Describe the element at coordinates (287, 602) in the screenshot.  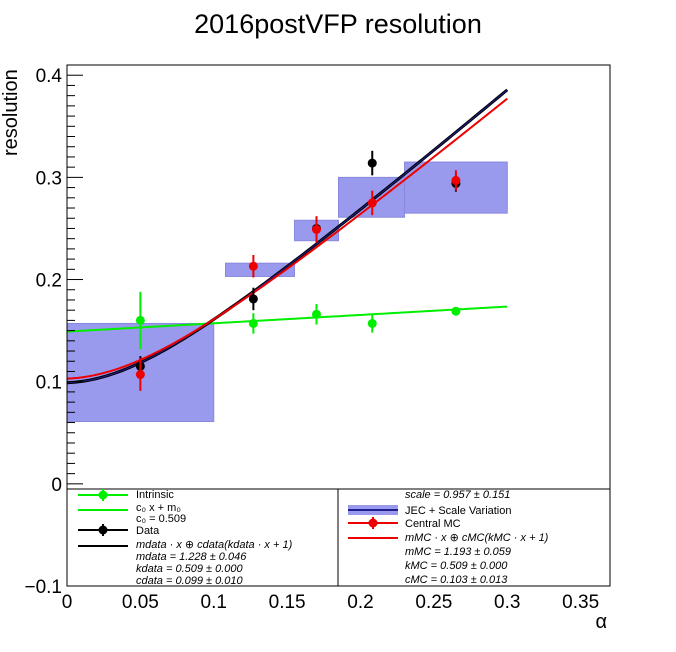
I see `x-tick-label: 0.15` at that location.